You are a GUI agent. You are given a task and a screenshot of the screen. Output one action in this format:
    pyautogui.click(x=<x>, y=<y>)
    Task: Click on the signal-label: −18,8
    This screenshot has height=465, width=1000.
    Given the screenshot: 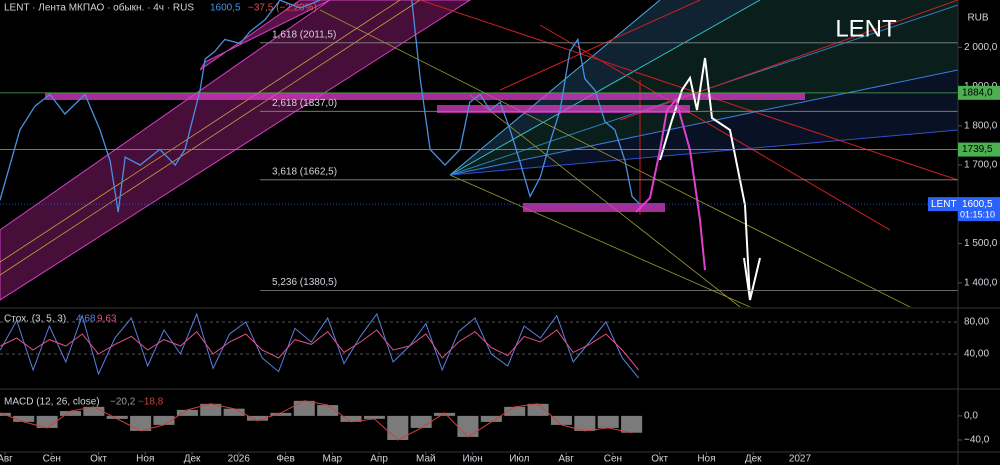 What is the action you would take?
    pyautogui.click(x=151, y=402)
    